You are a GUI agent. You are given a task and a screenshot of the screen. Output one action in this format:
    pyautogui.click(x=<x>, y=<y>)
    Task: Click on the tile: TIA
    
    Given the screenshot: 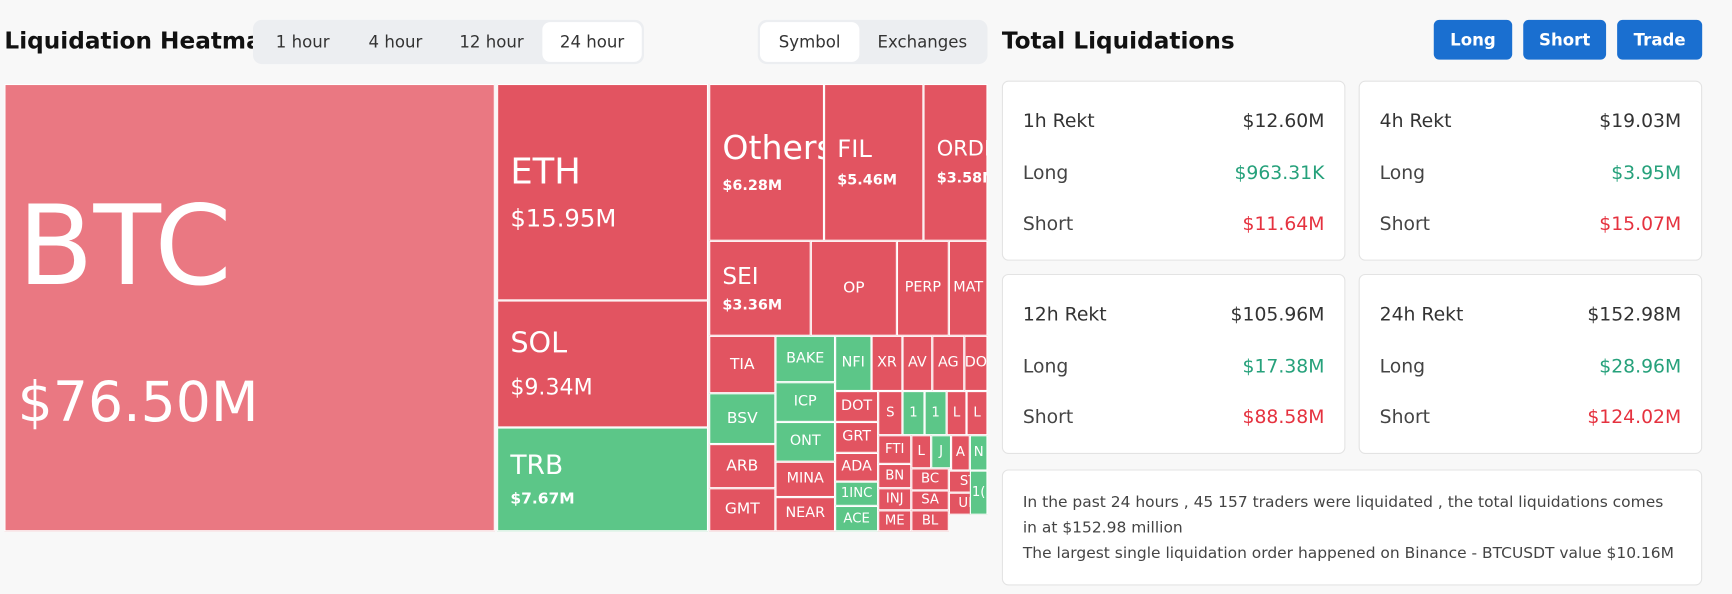 What is the action you would take?
    pyautogui.click(x=742, y=364)
    